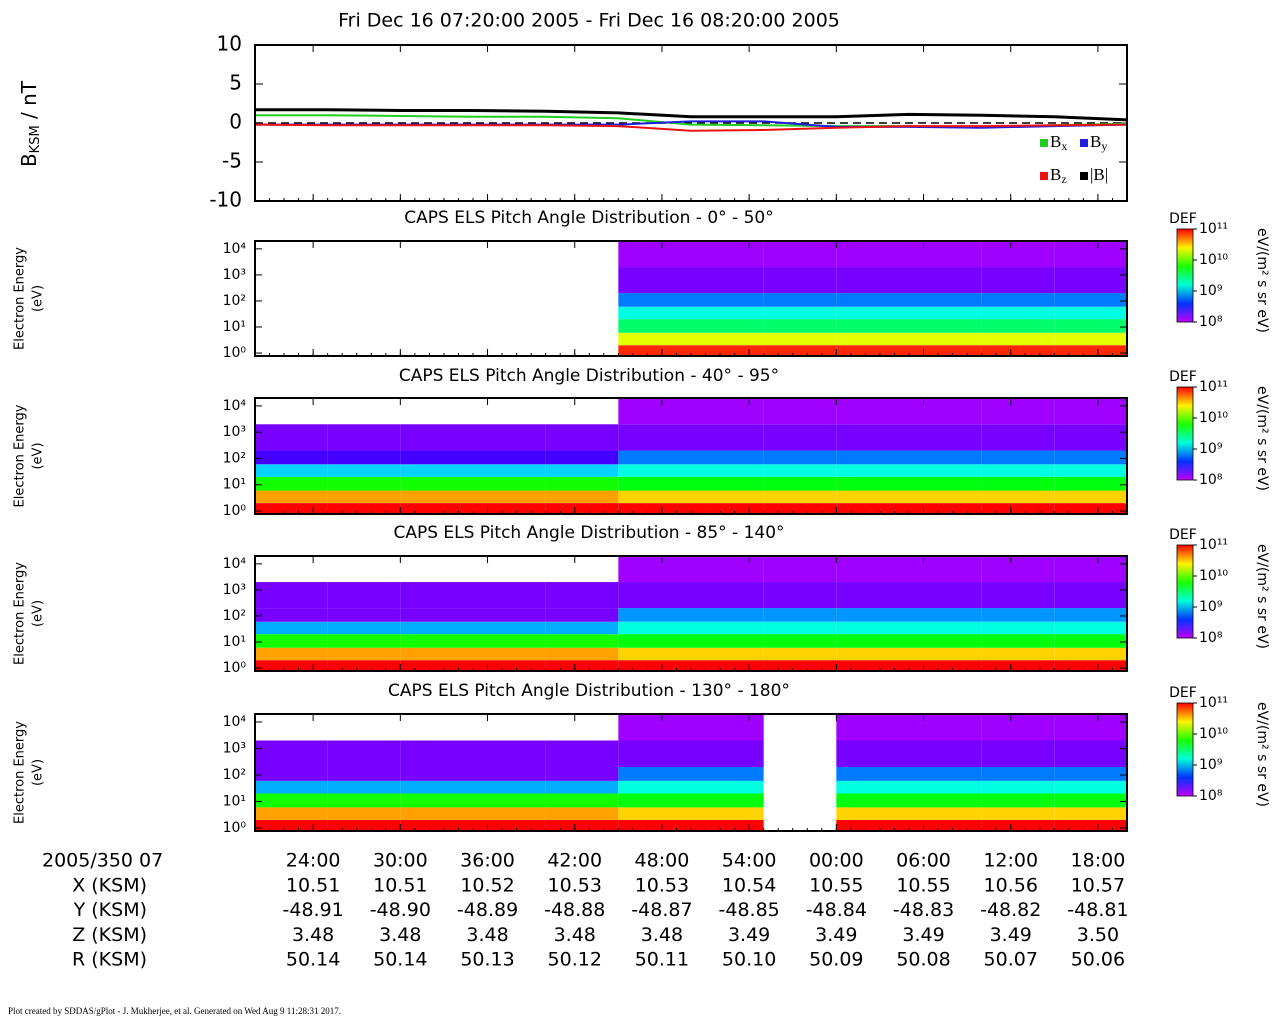 This screenshot has width=1280, height=1024. I want to click on ephemeris-value: 10.56, so click(1011, 886).